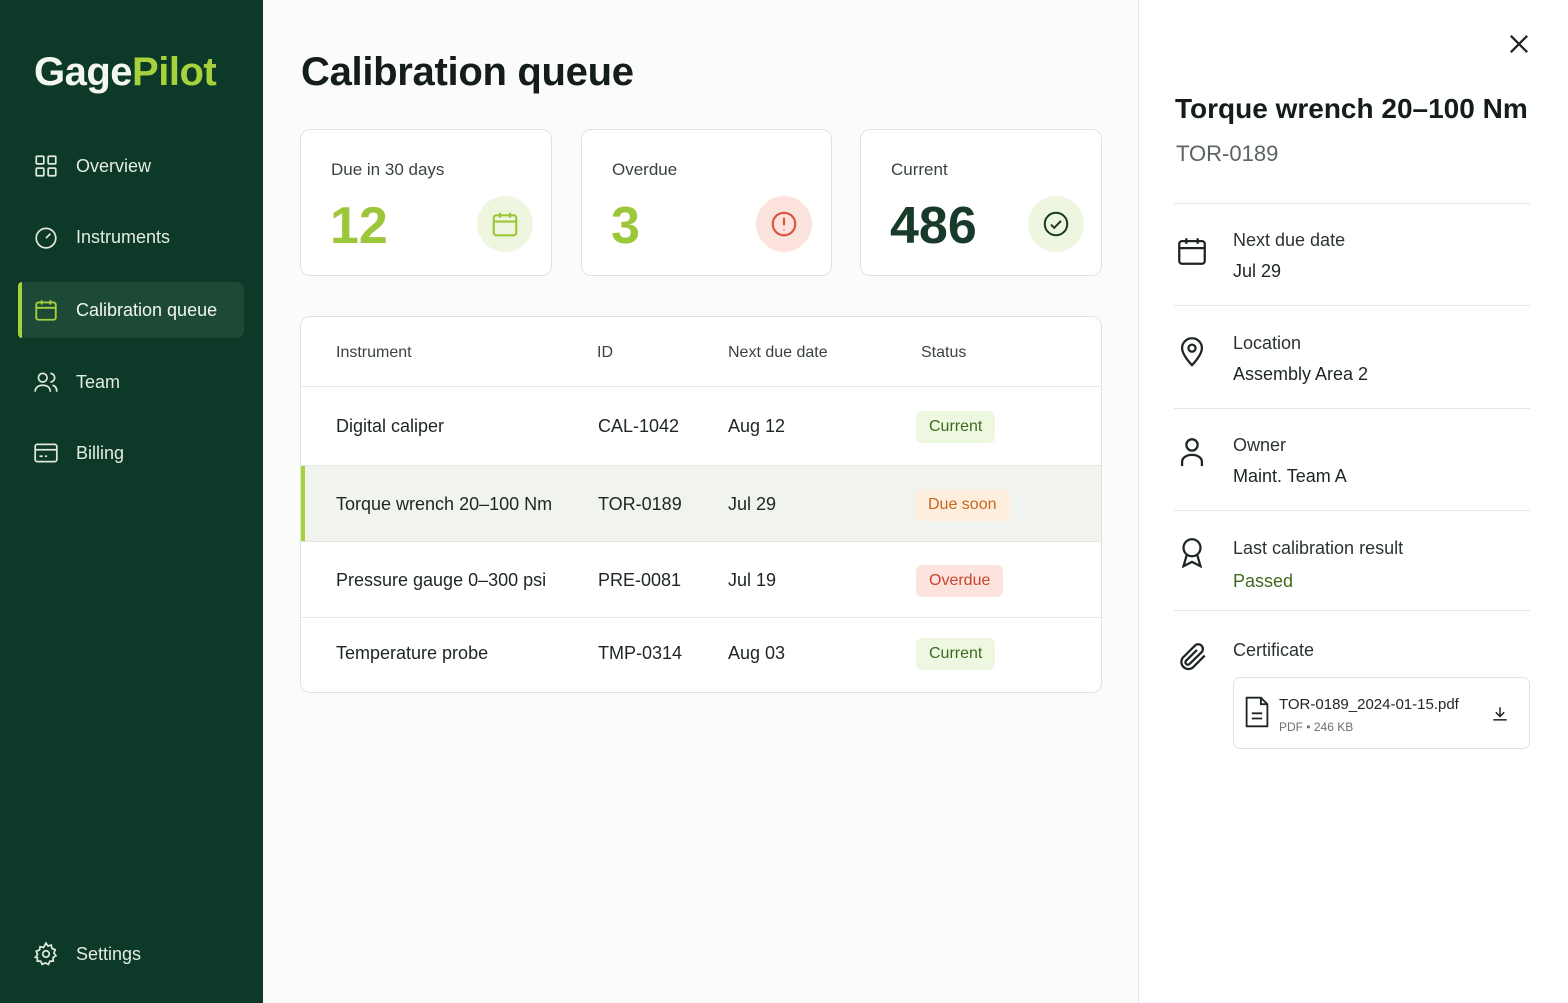 This screenshot has width=1568, height=1003. I want to click on cell-id: PRE-0081, so click(640, 580).